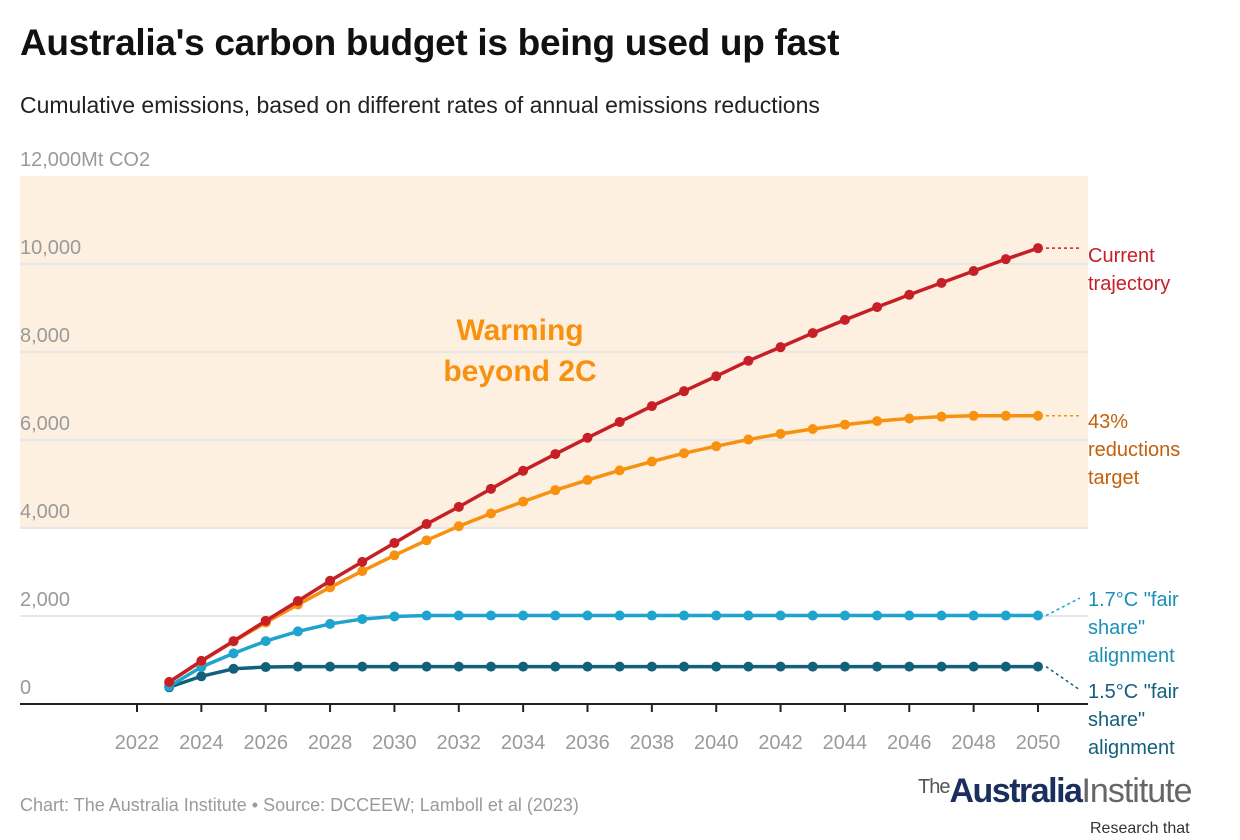 The height and width of the screenshot is (840, 1240). Describe the element at coordinates (1129, 284) in the screenshot. I see `series-label: trajectory` at that location.